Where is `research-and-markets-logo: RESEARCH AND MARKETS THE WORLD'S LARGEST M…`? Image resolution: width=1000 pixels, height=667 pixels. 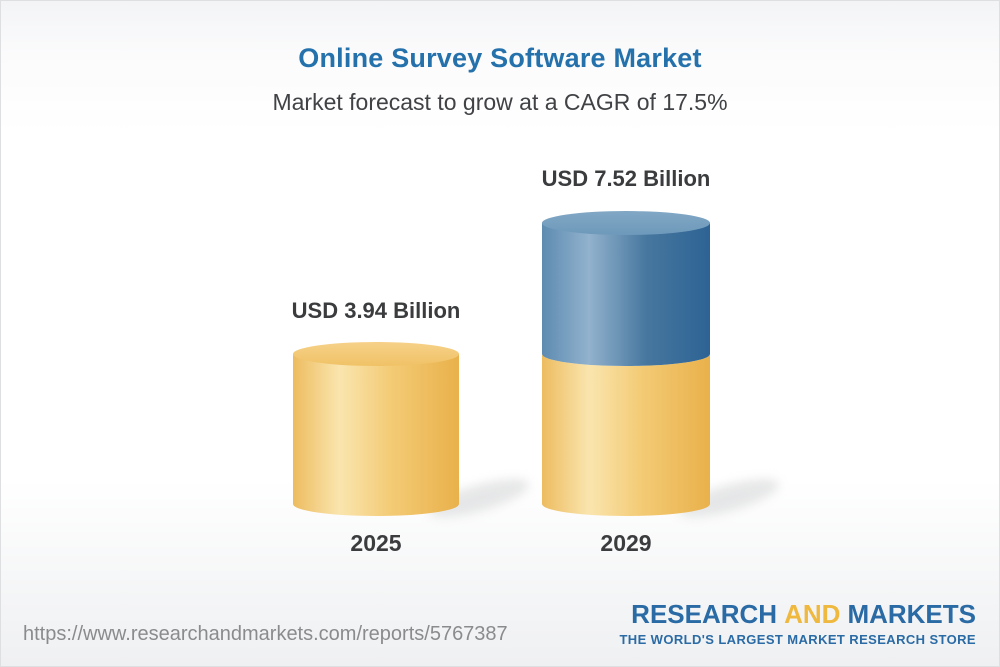 research-and-markets-logo: RESEARCH AND MARKETS THE WORLD'S LARGEST M… is located at coordinates (797, 624).